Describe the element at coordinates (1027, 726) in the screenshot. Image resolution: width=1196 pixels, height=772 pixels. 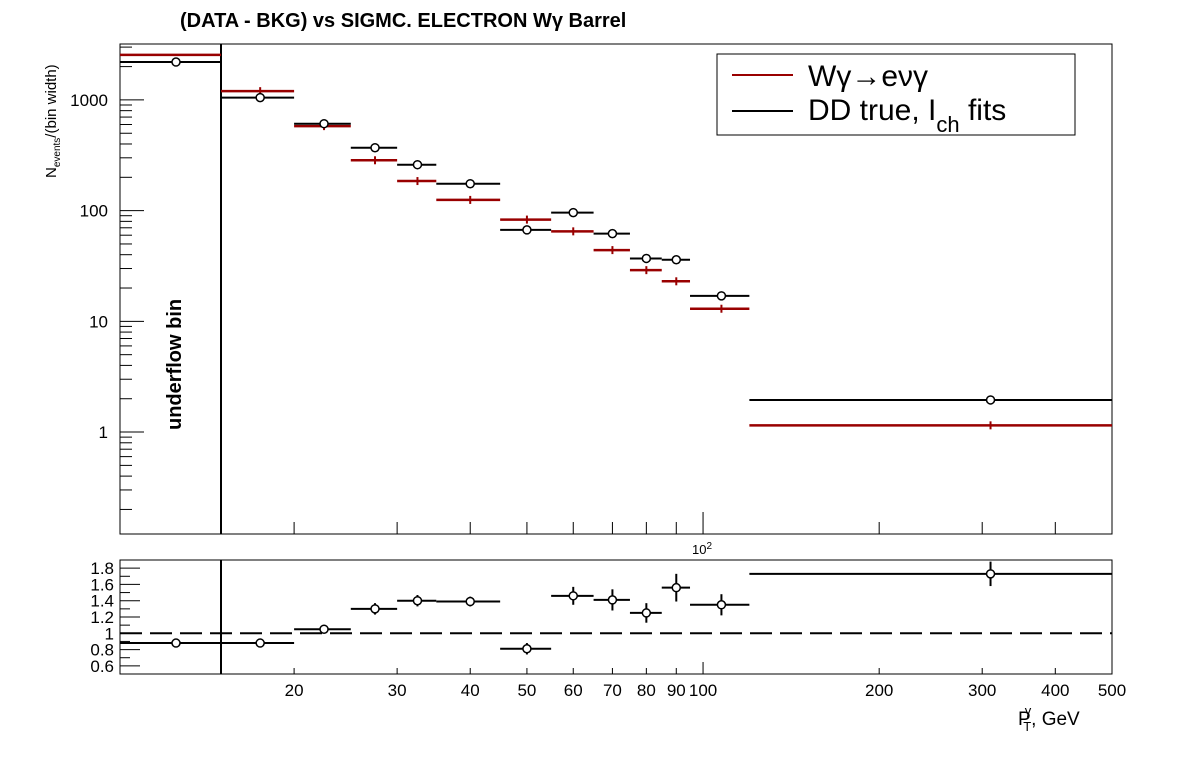
I see `x-axis-label-sub: T` at that location.